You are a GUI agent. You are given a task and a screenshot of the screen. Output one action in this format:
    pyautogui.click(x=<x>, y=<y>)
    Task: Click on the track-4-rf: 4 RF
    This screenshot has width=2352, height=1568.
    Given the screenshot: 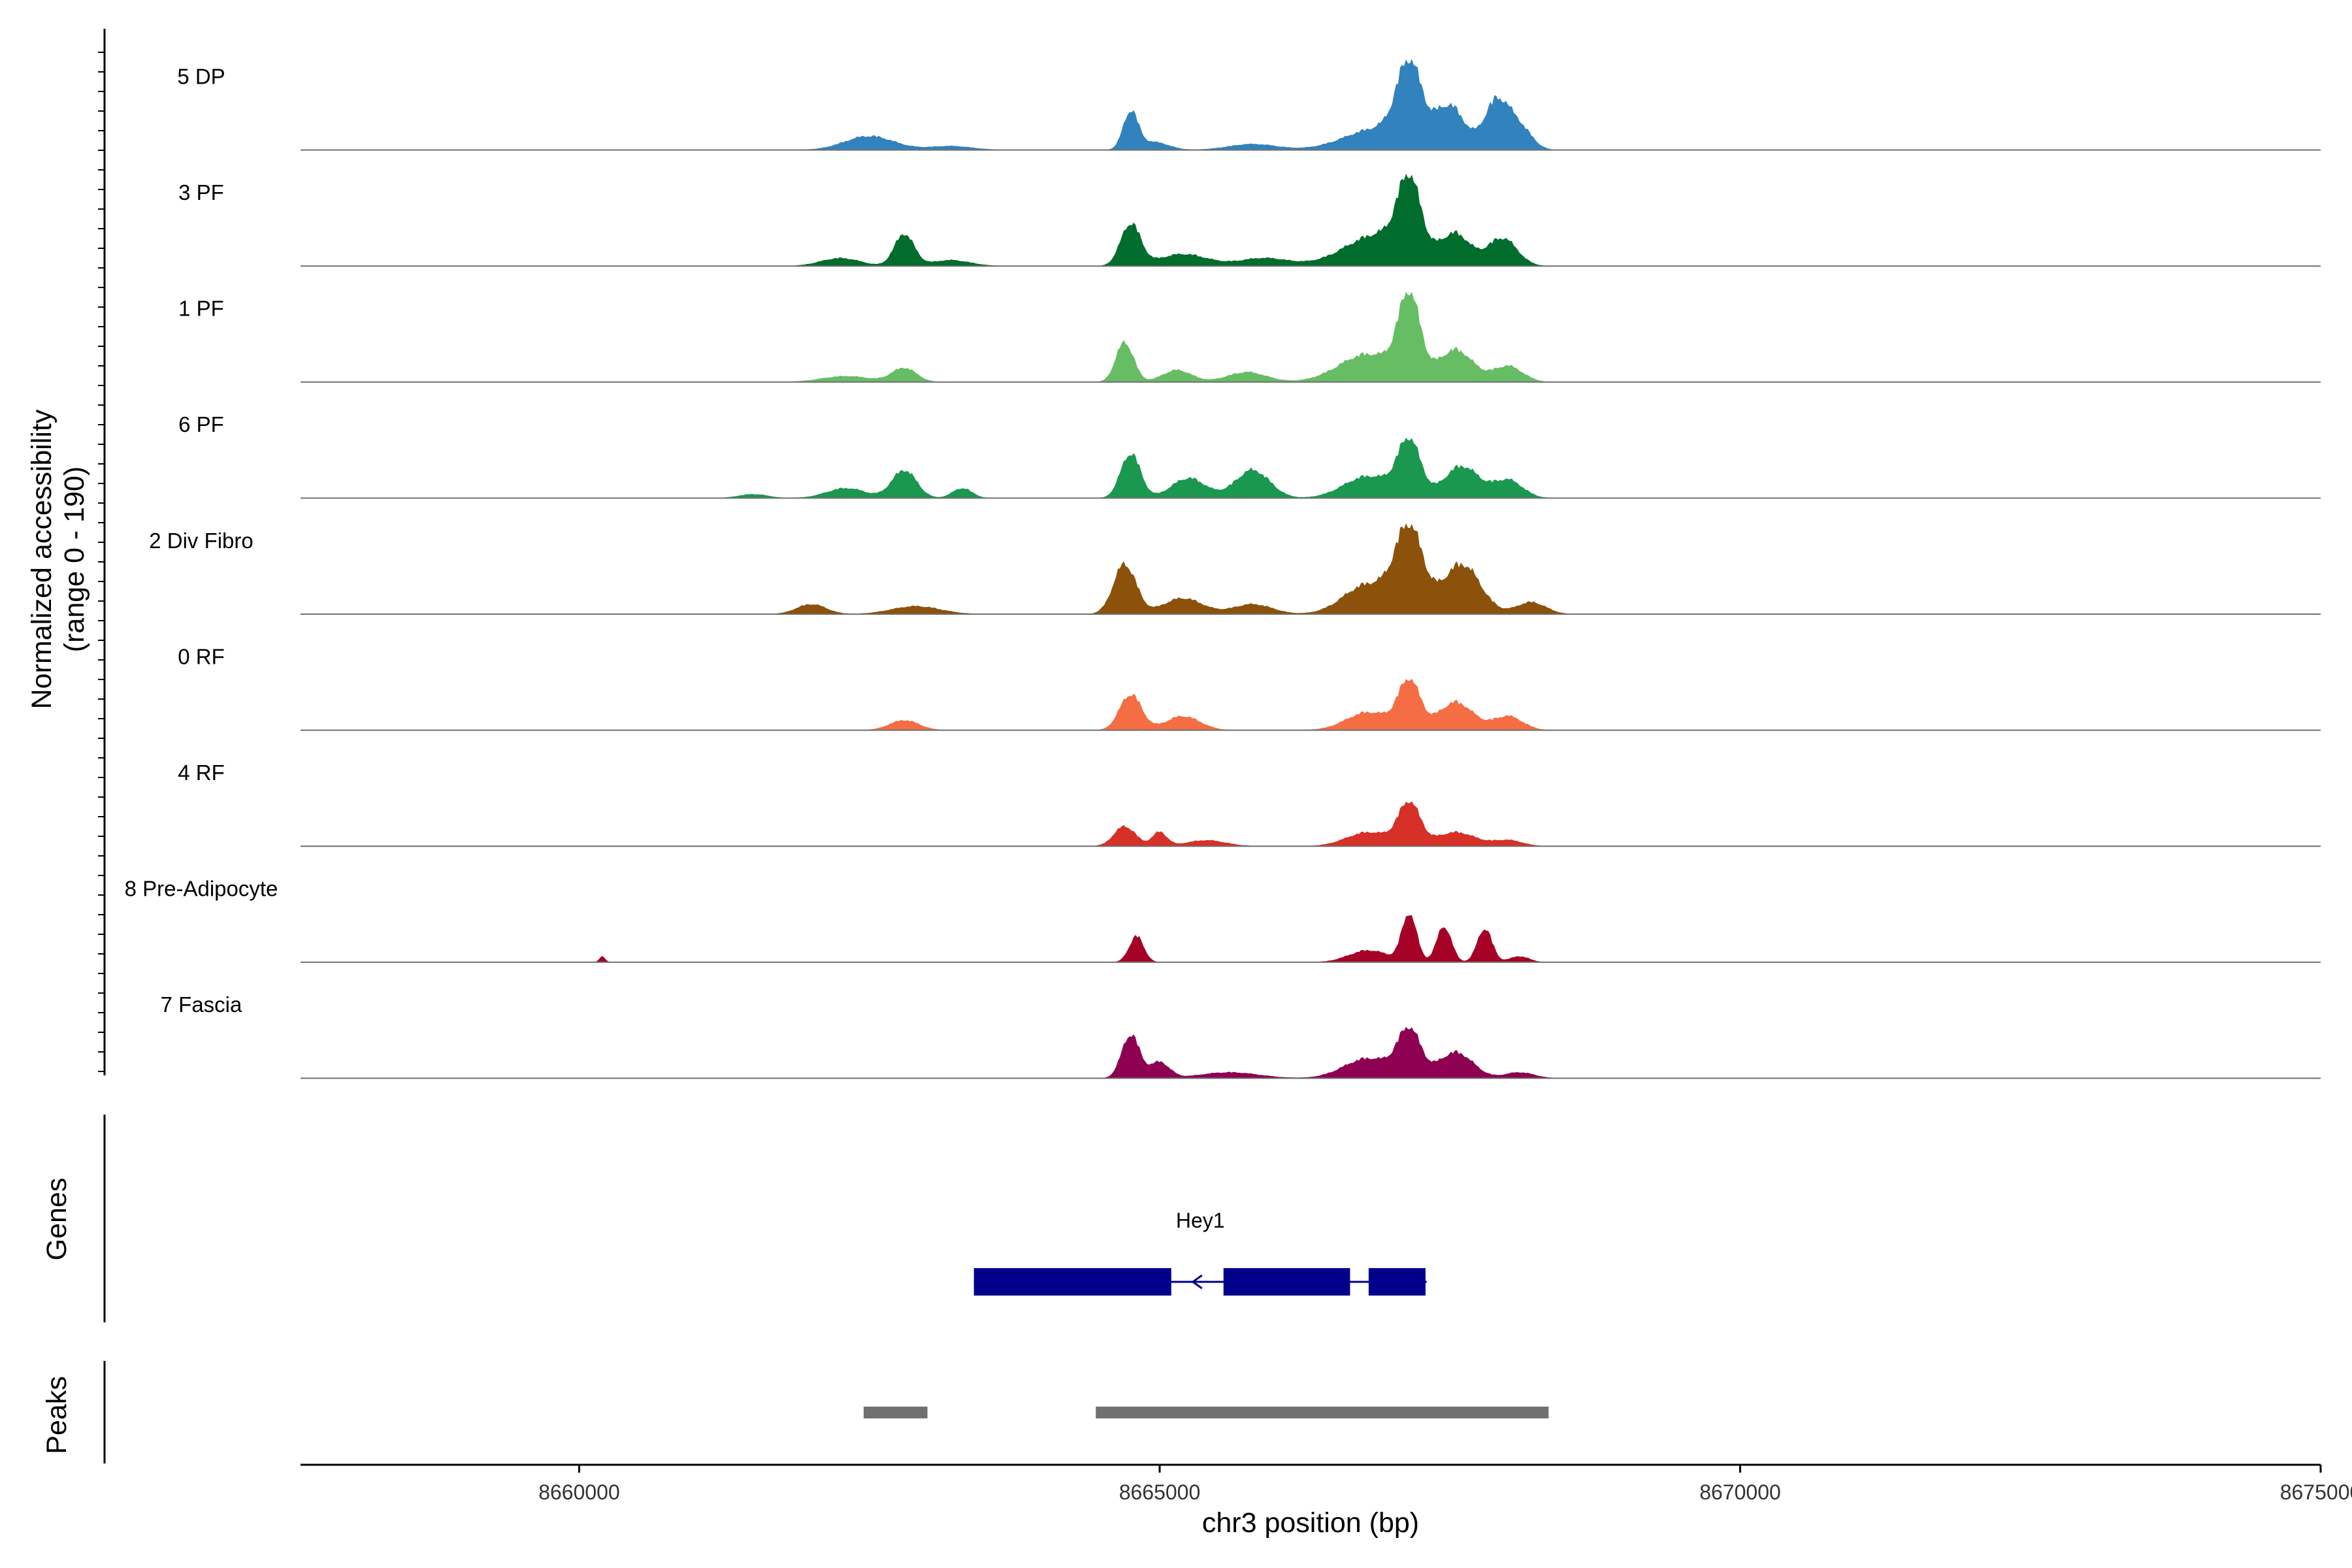 What is the action you would take?
    pyautogui.click(x=1249, y=803)
    